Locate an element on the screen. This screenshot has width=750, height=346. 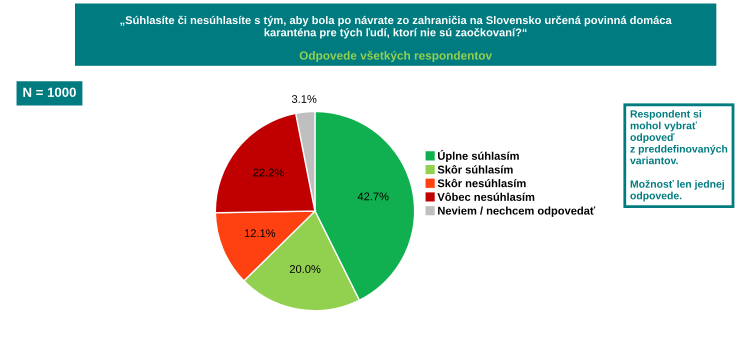
data-label: 12.1% is located at coordinates (260, 233).